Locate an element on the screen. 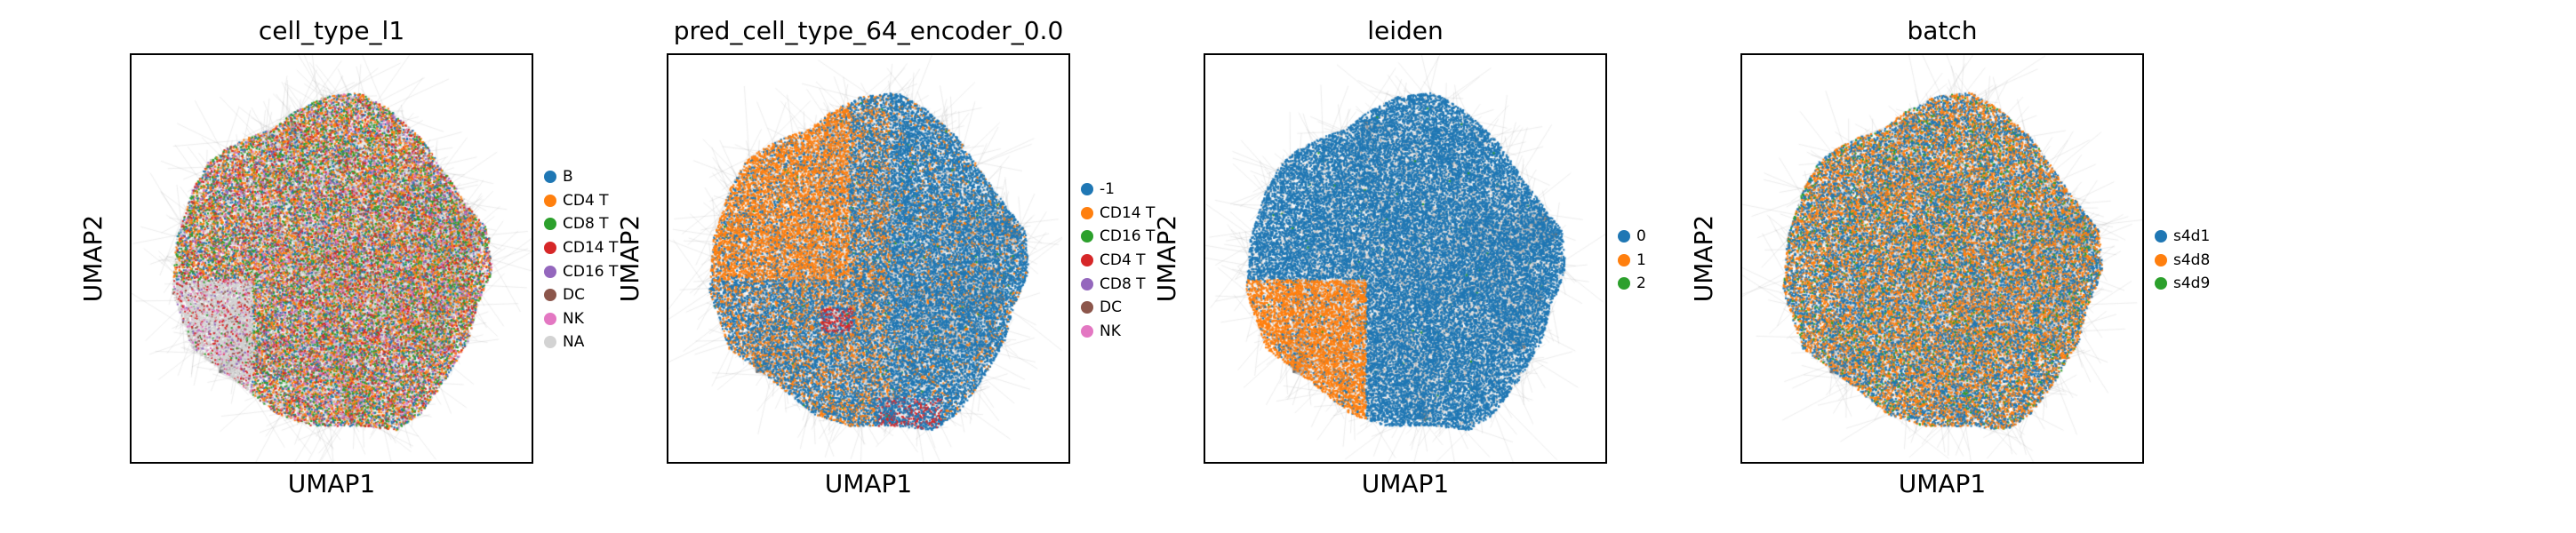 This screenshot has height=533, width=2576. legend: 0 1 2 is located at coordinates (1632, 260).